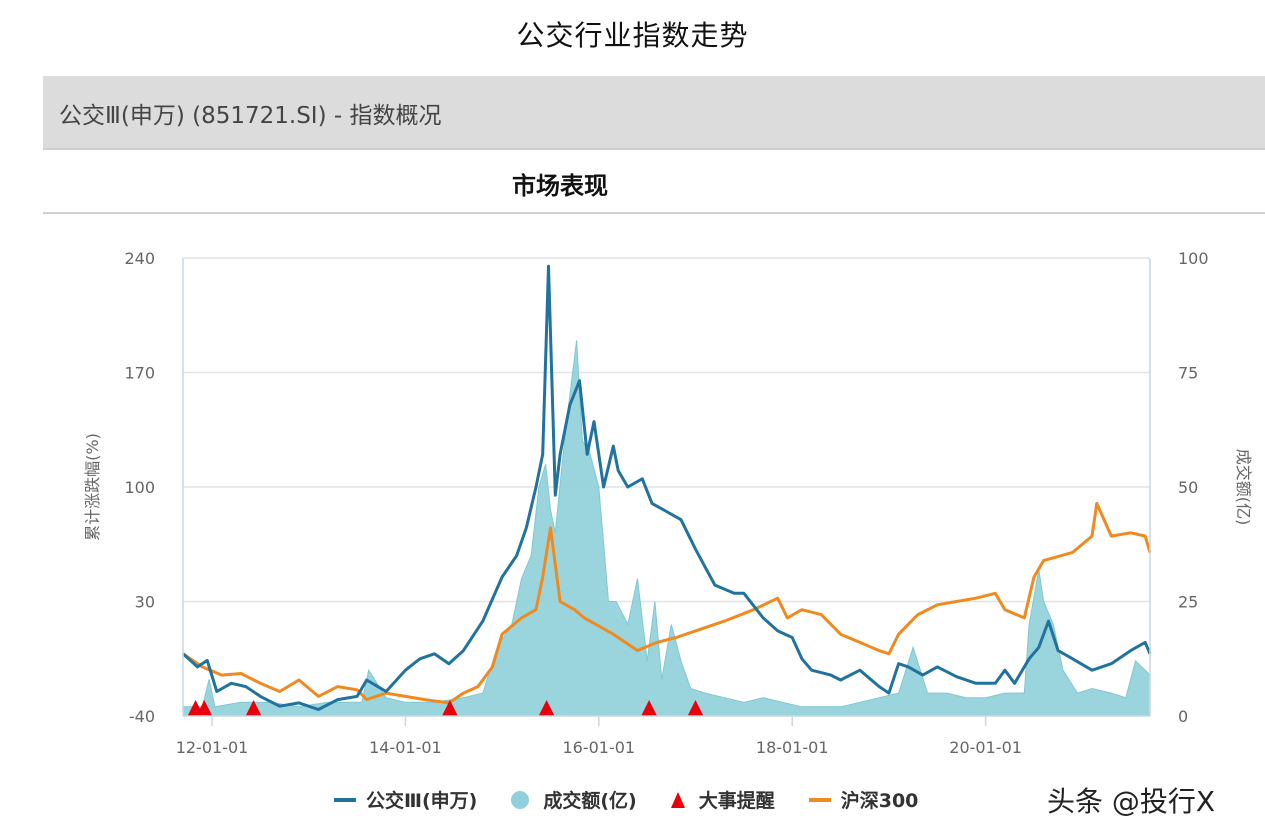 Image resolution: width=1265 pixels, height=837 pixels. Describe the element at coordinates (92, 487) in the screenshot. I see `y-axis-title-left: 累计涨跌幅(%)` at that location.